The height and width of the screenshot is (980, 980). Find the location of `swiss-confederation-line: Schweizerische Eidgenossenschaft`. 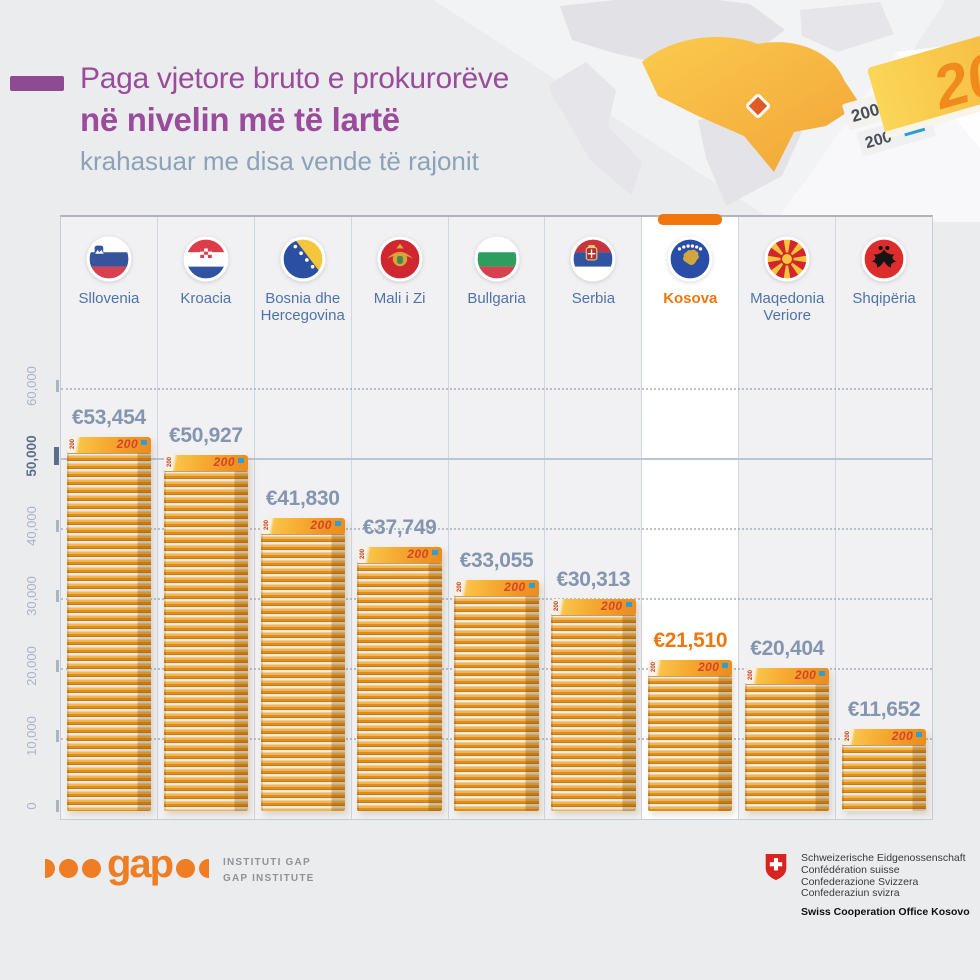

swiss-confederation-line: Schweizerische Eidgenossenschaft is located at coordinates (883, 858).